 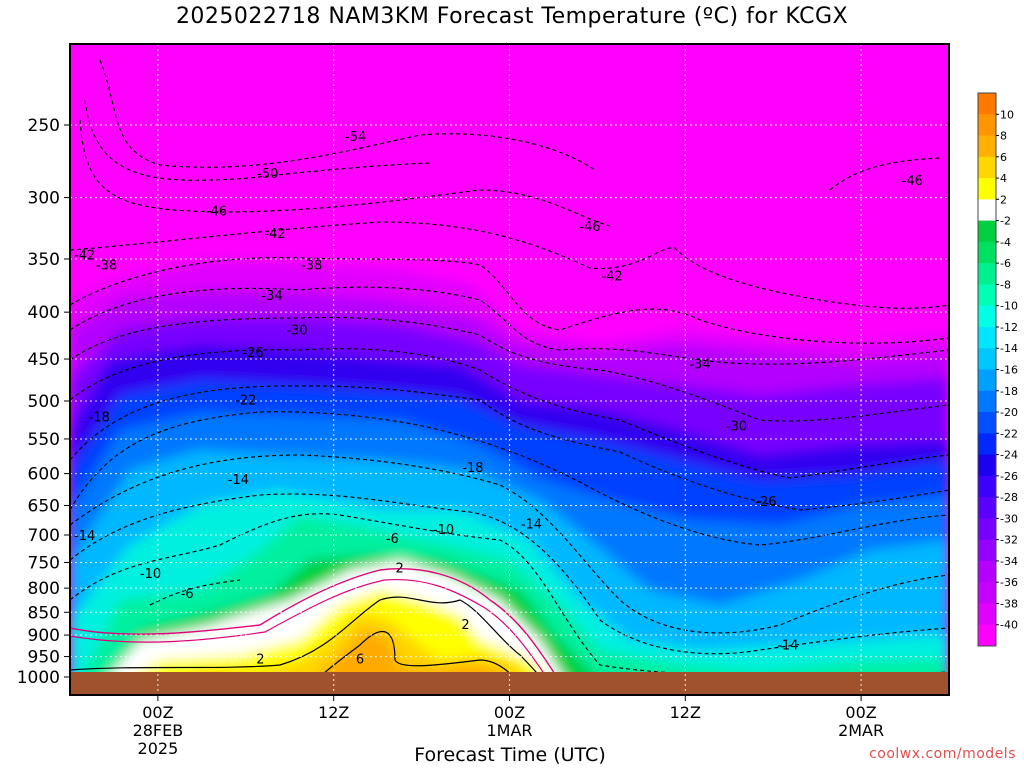 What do you see at coordinates (1009, 348) in the screenshot?
I see `colorbar-label-11: -14` at bounding box center [1009, 348].